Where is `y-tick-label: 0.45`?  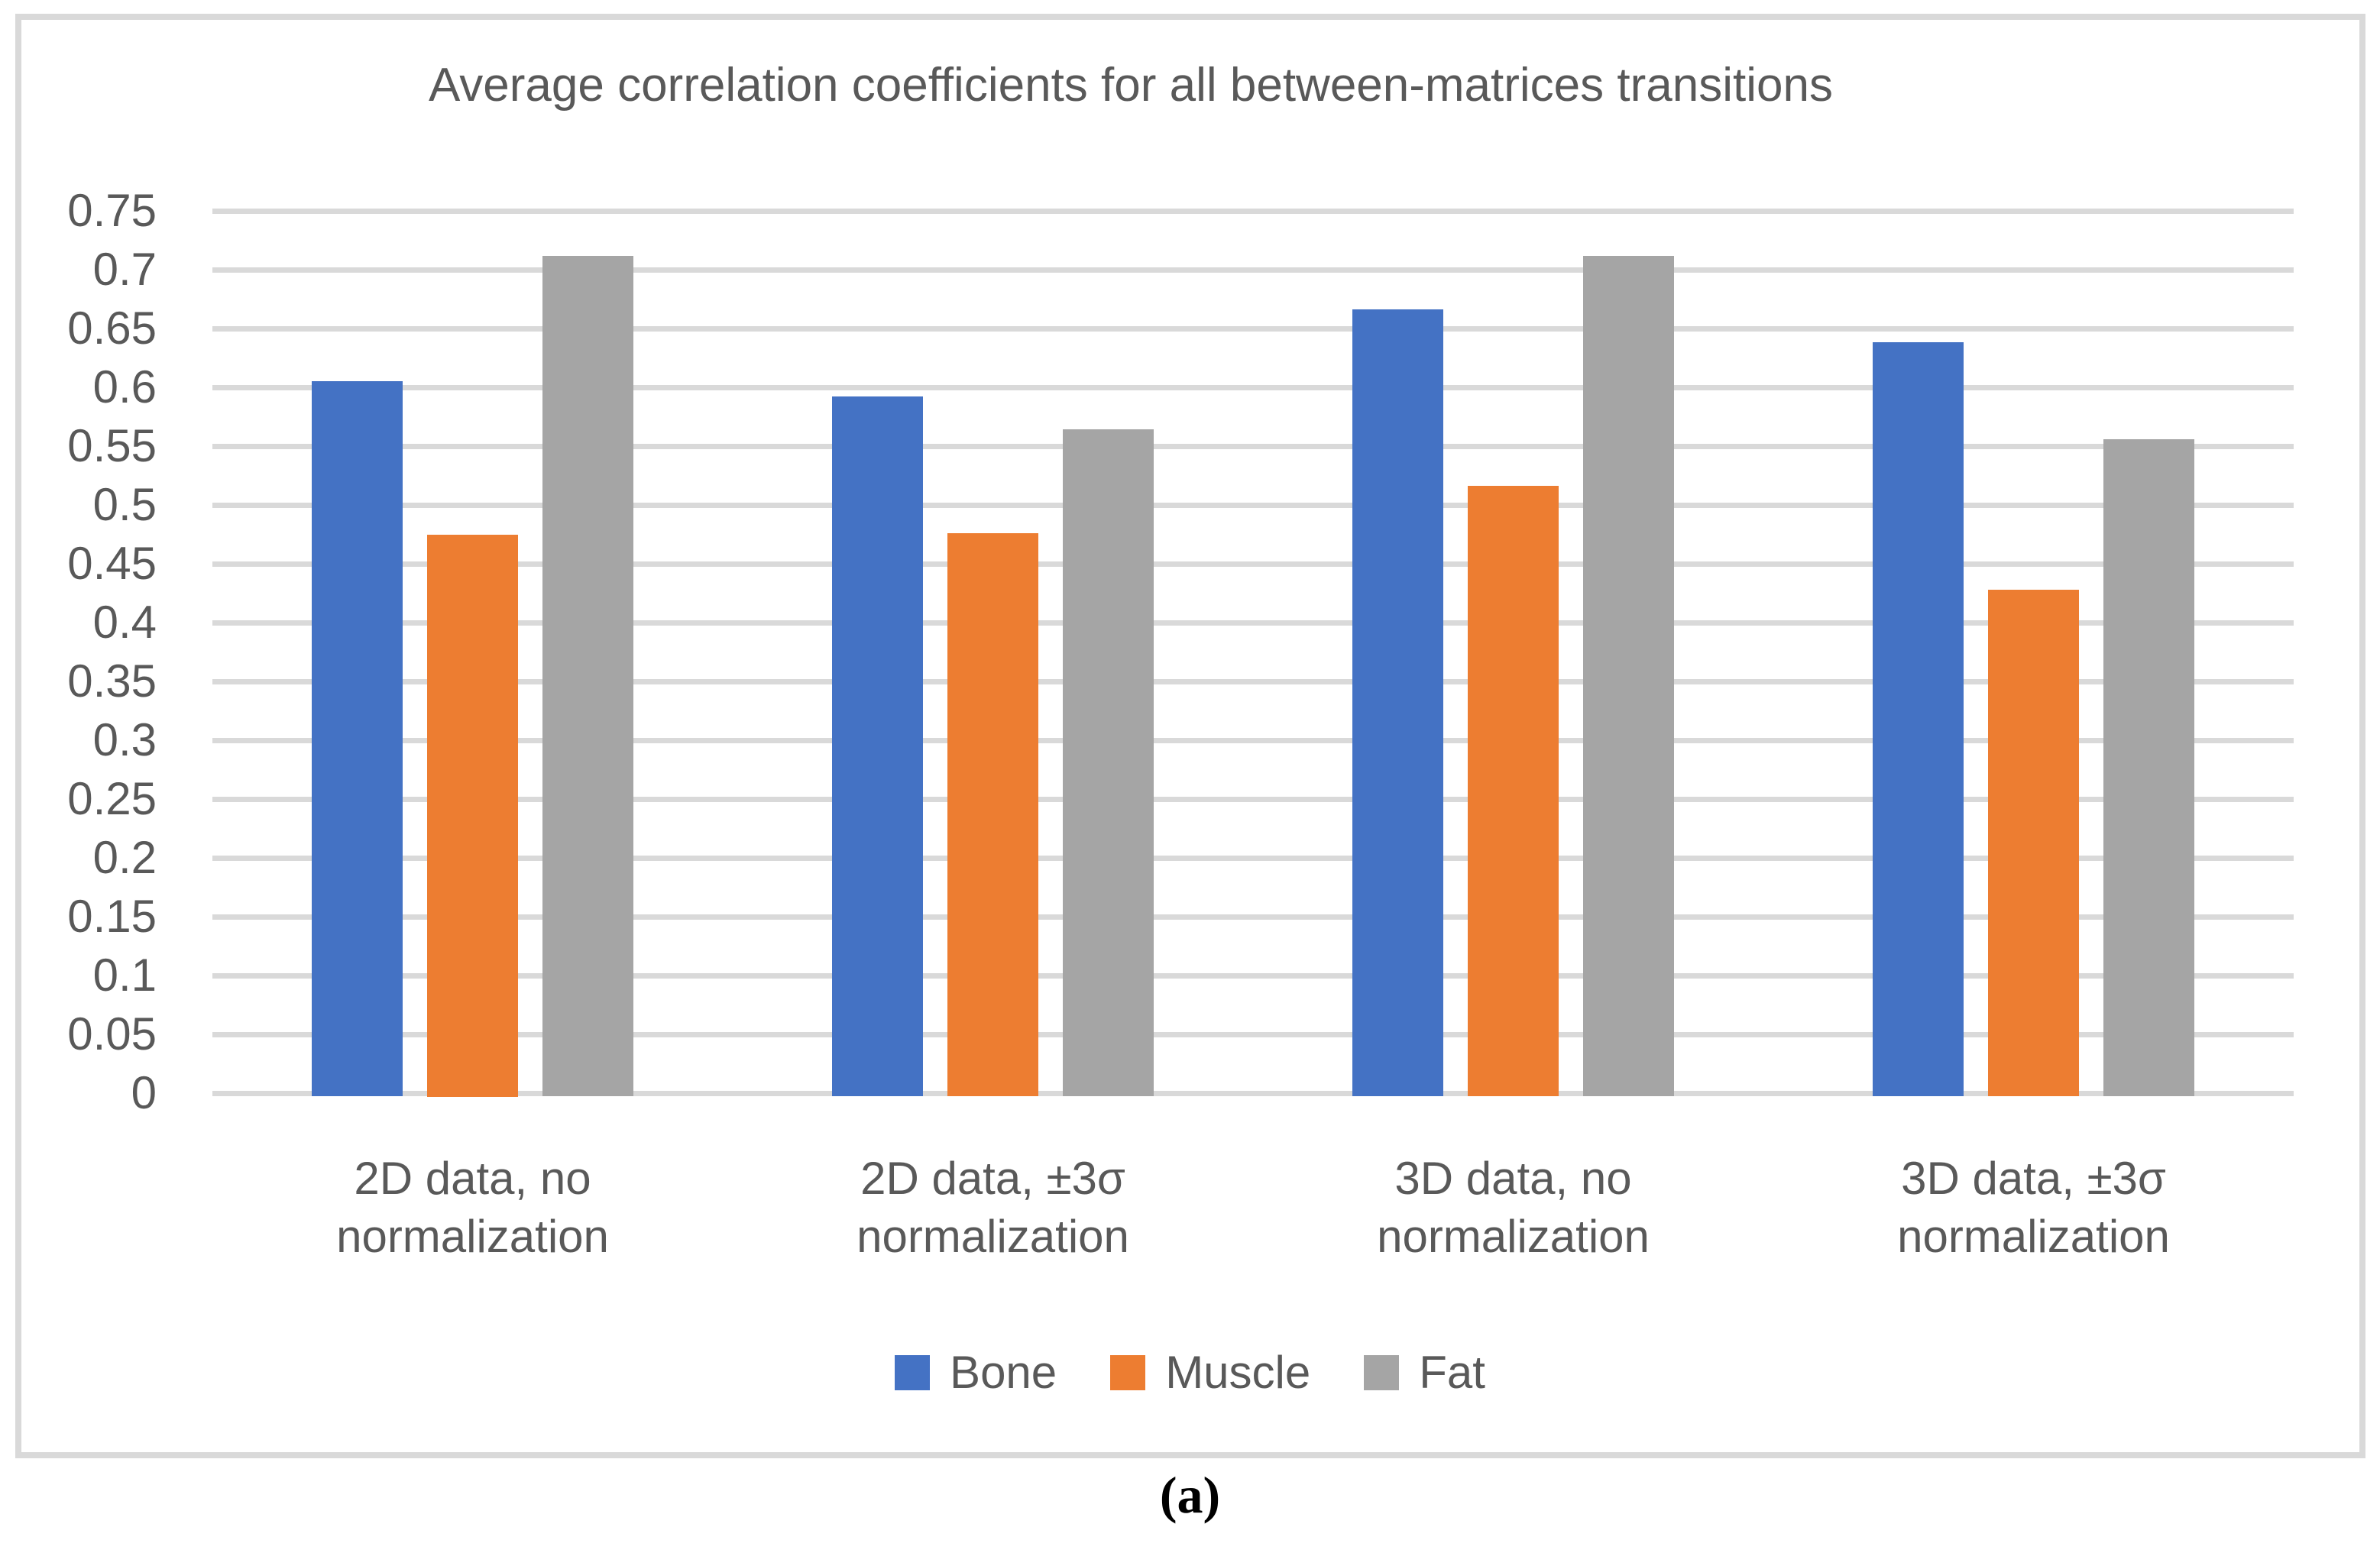 y-tick-label: 0.45 is located at coordinates (112, 563).